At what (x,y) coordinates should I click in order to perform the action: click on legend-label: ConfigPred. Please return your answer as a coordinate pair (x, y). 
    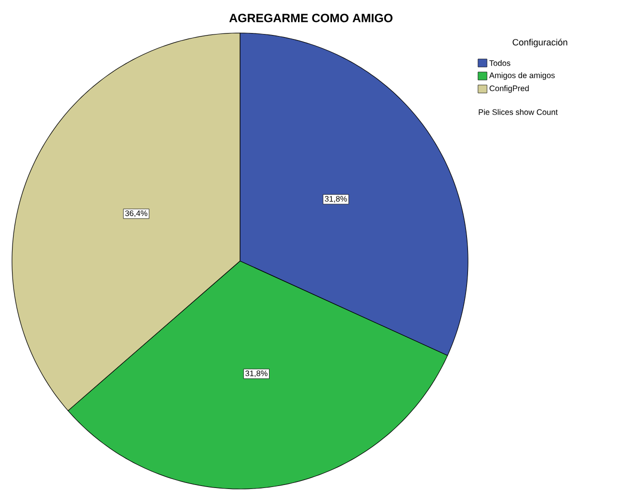
    Looking at the image, I should click on (509, 89).